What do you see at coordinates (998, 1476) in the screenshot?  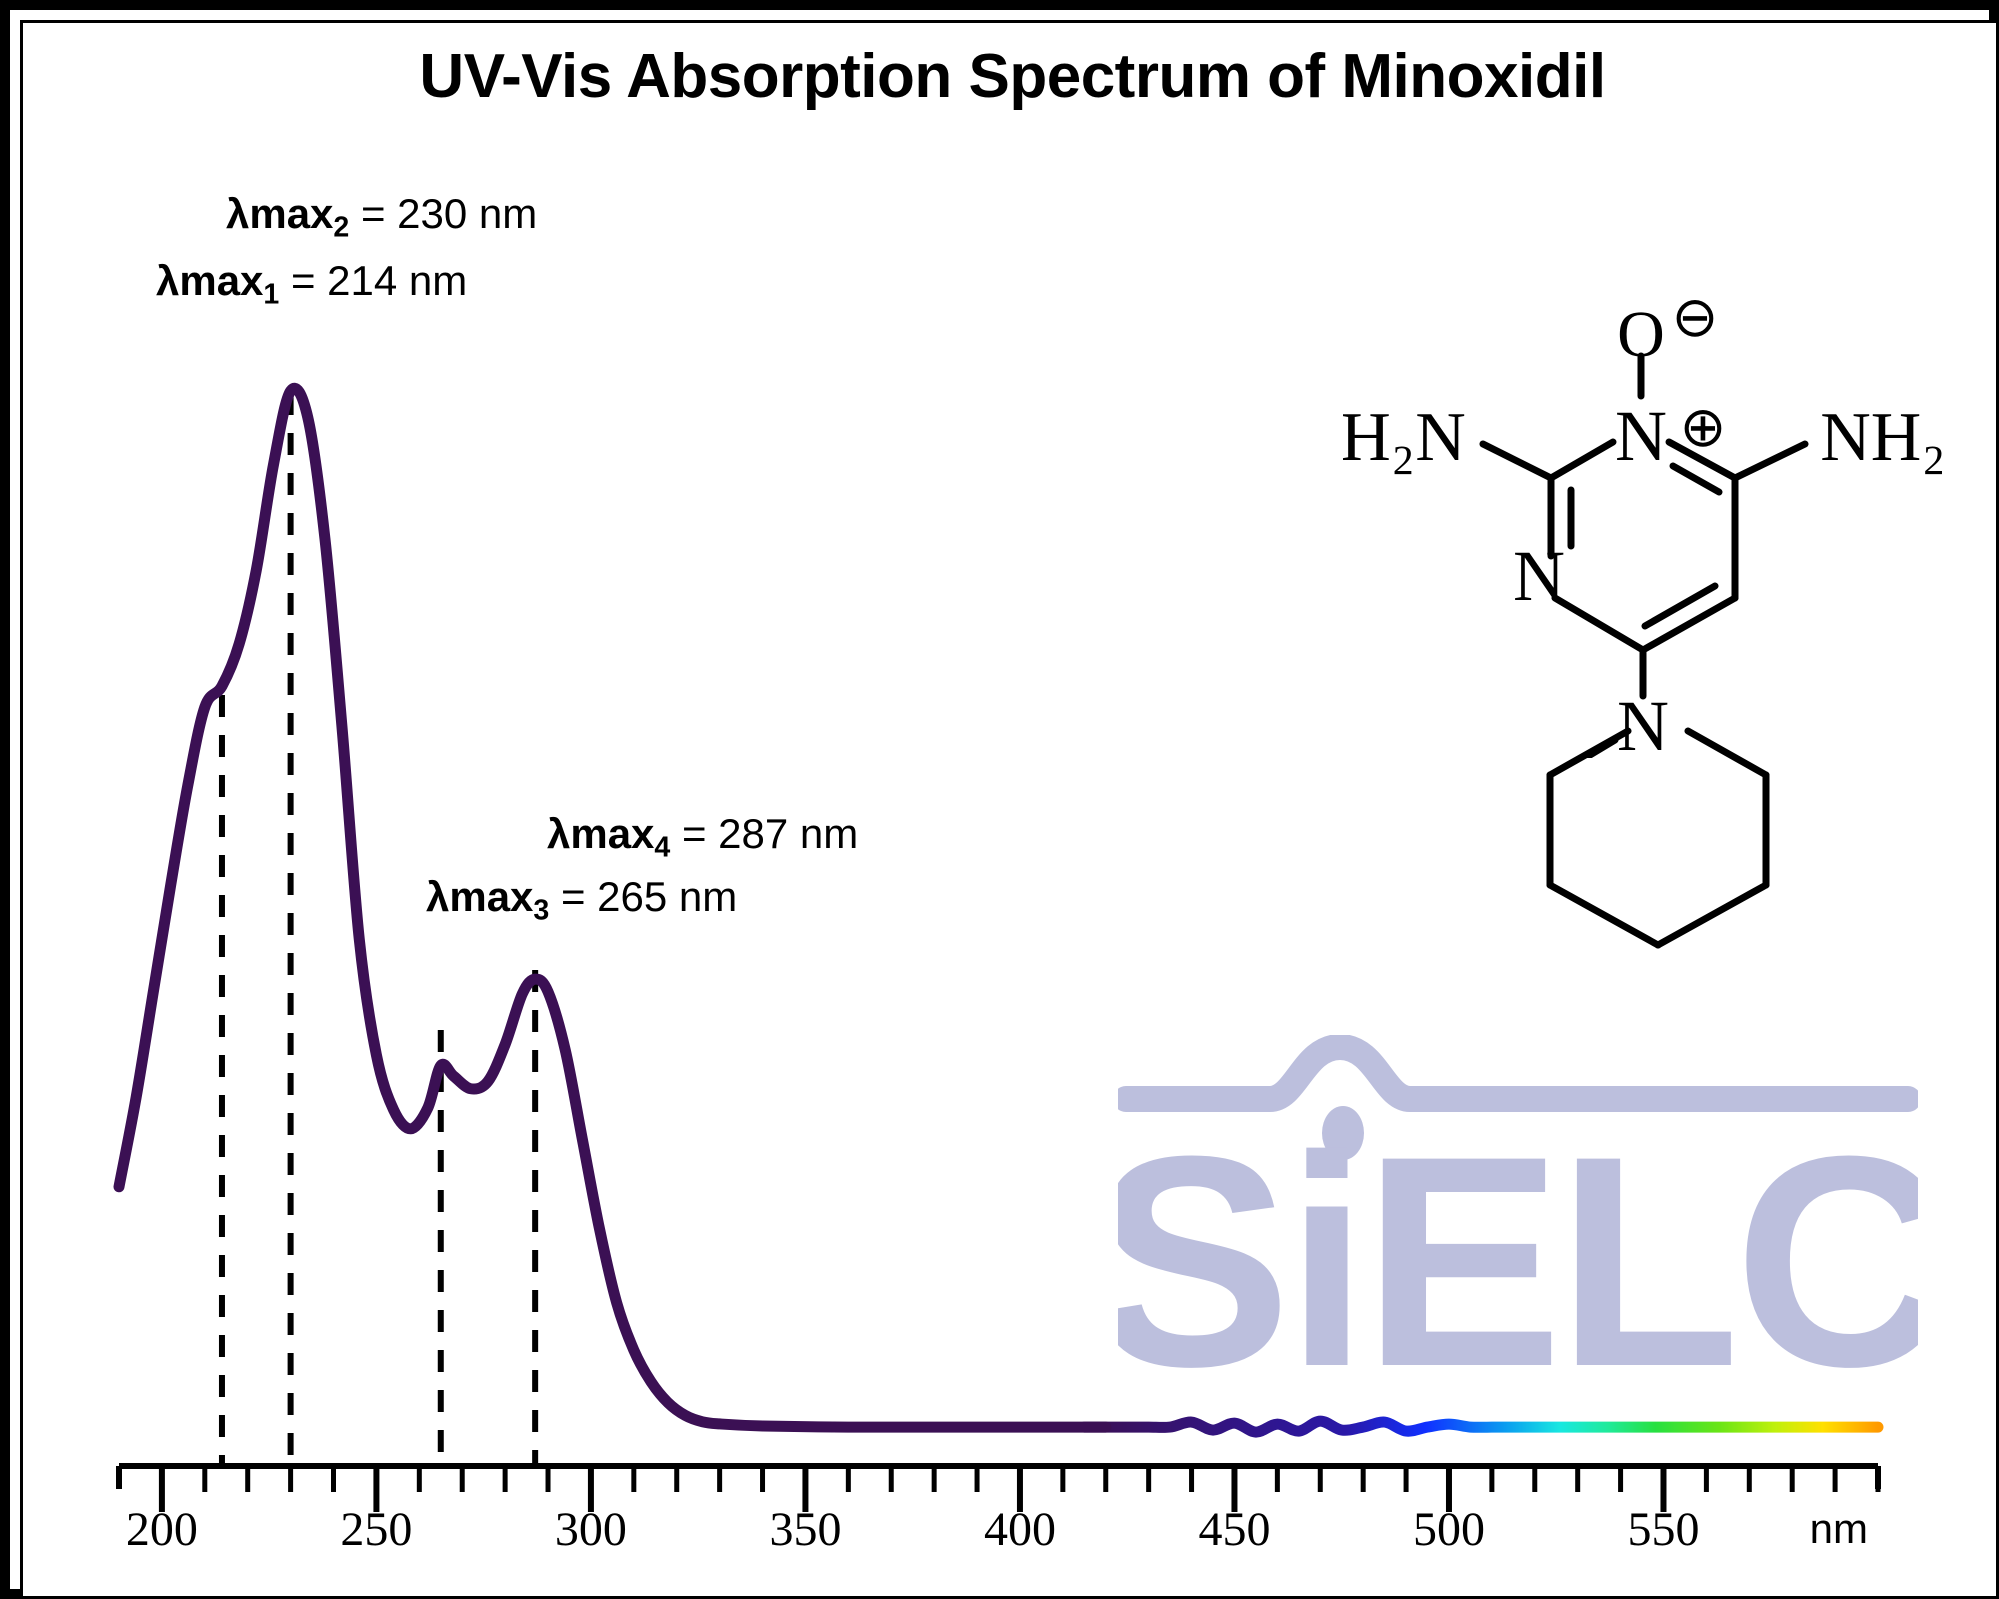 I see `x-axis` at bounding box center [998, 1476].